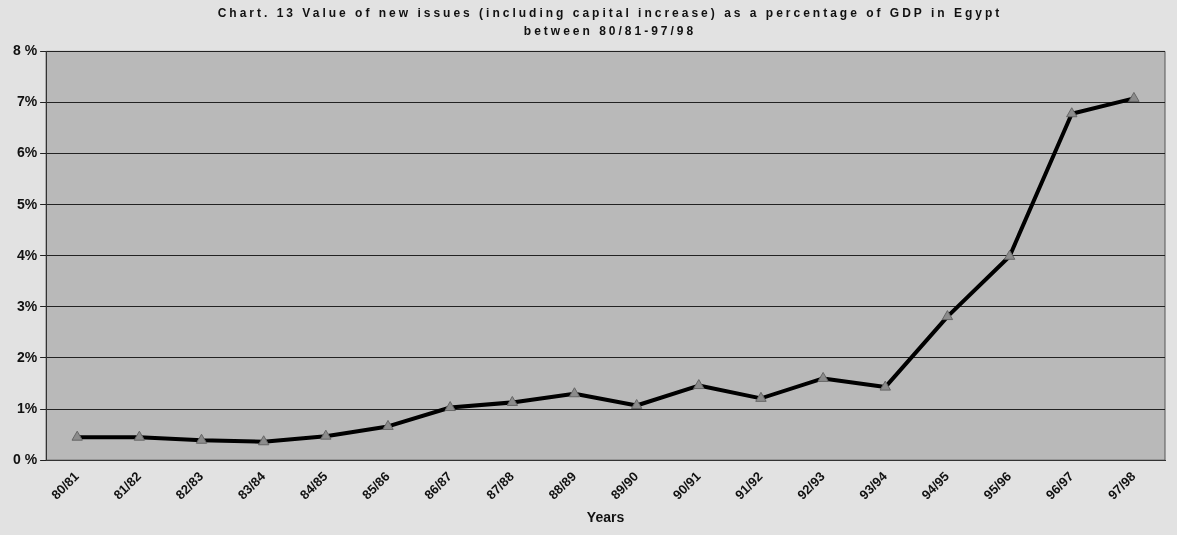 The height and width of the screenshot is (535, 1177). What do you see at coordinates (27, 254) in the screenshot?
I see `y-tick-label: 4%` at bounding box center [27, 254].